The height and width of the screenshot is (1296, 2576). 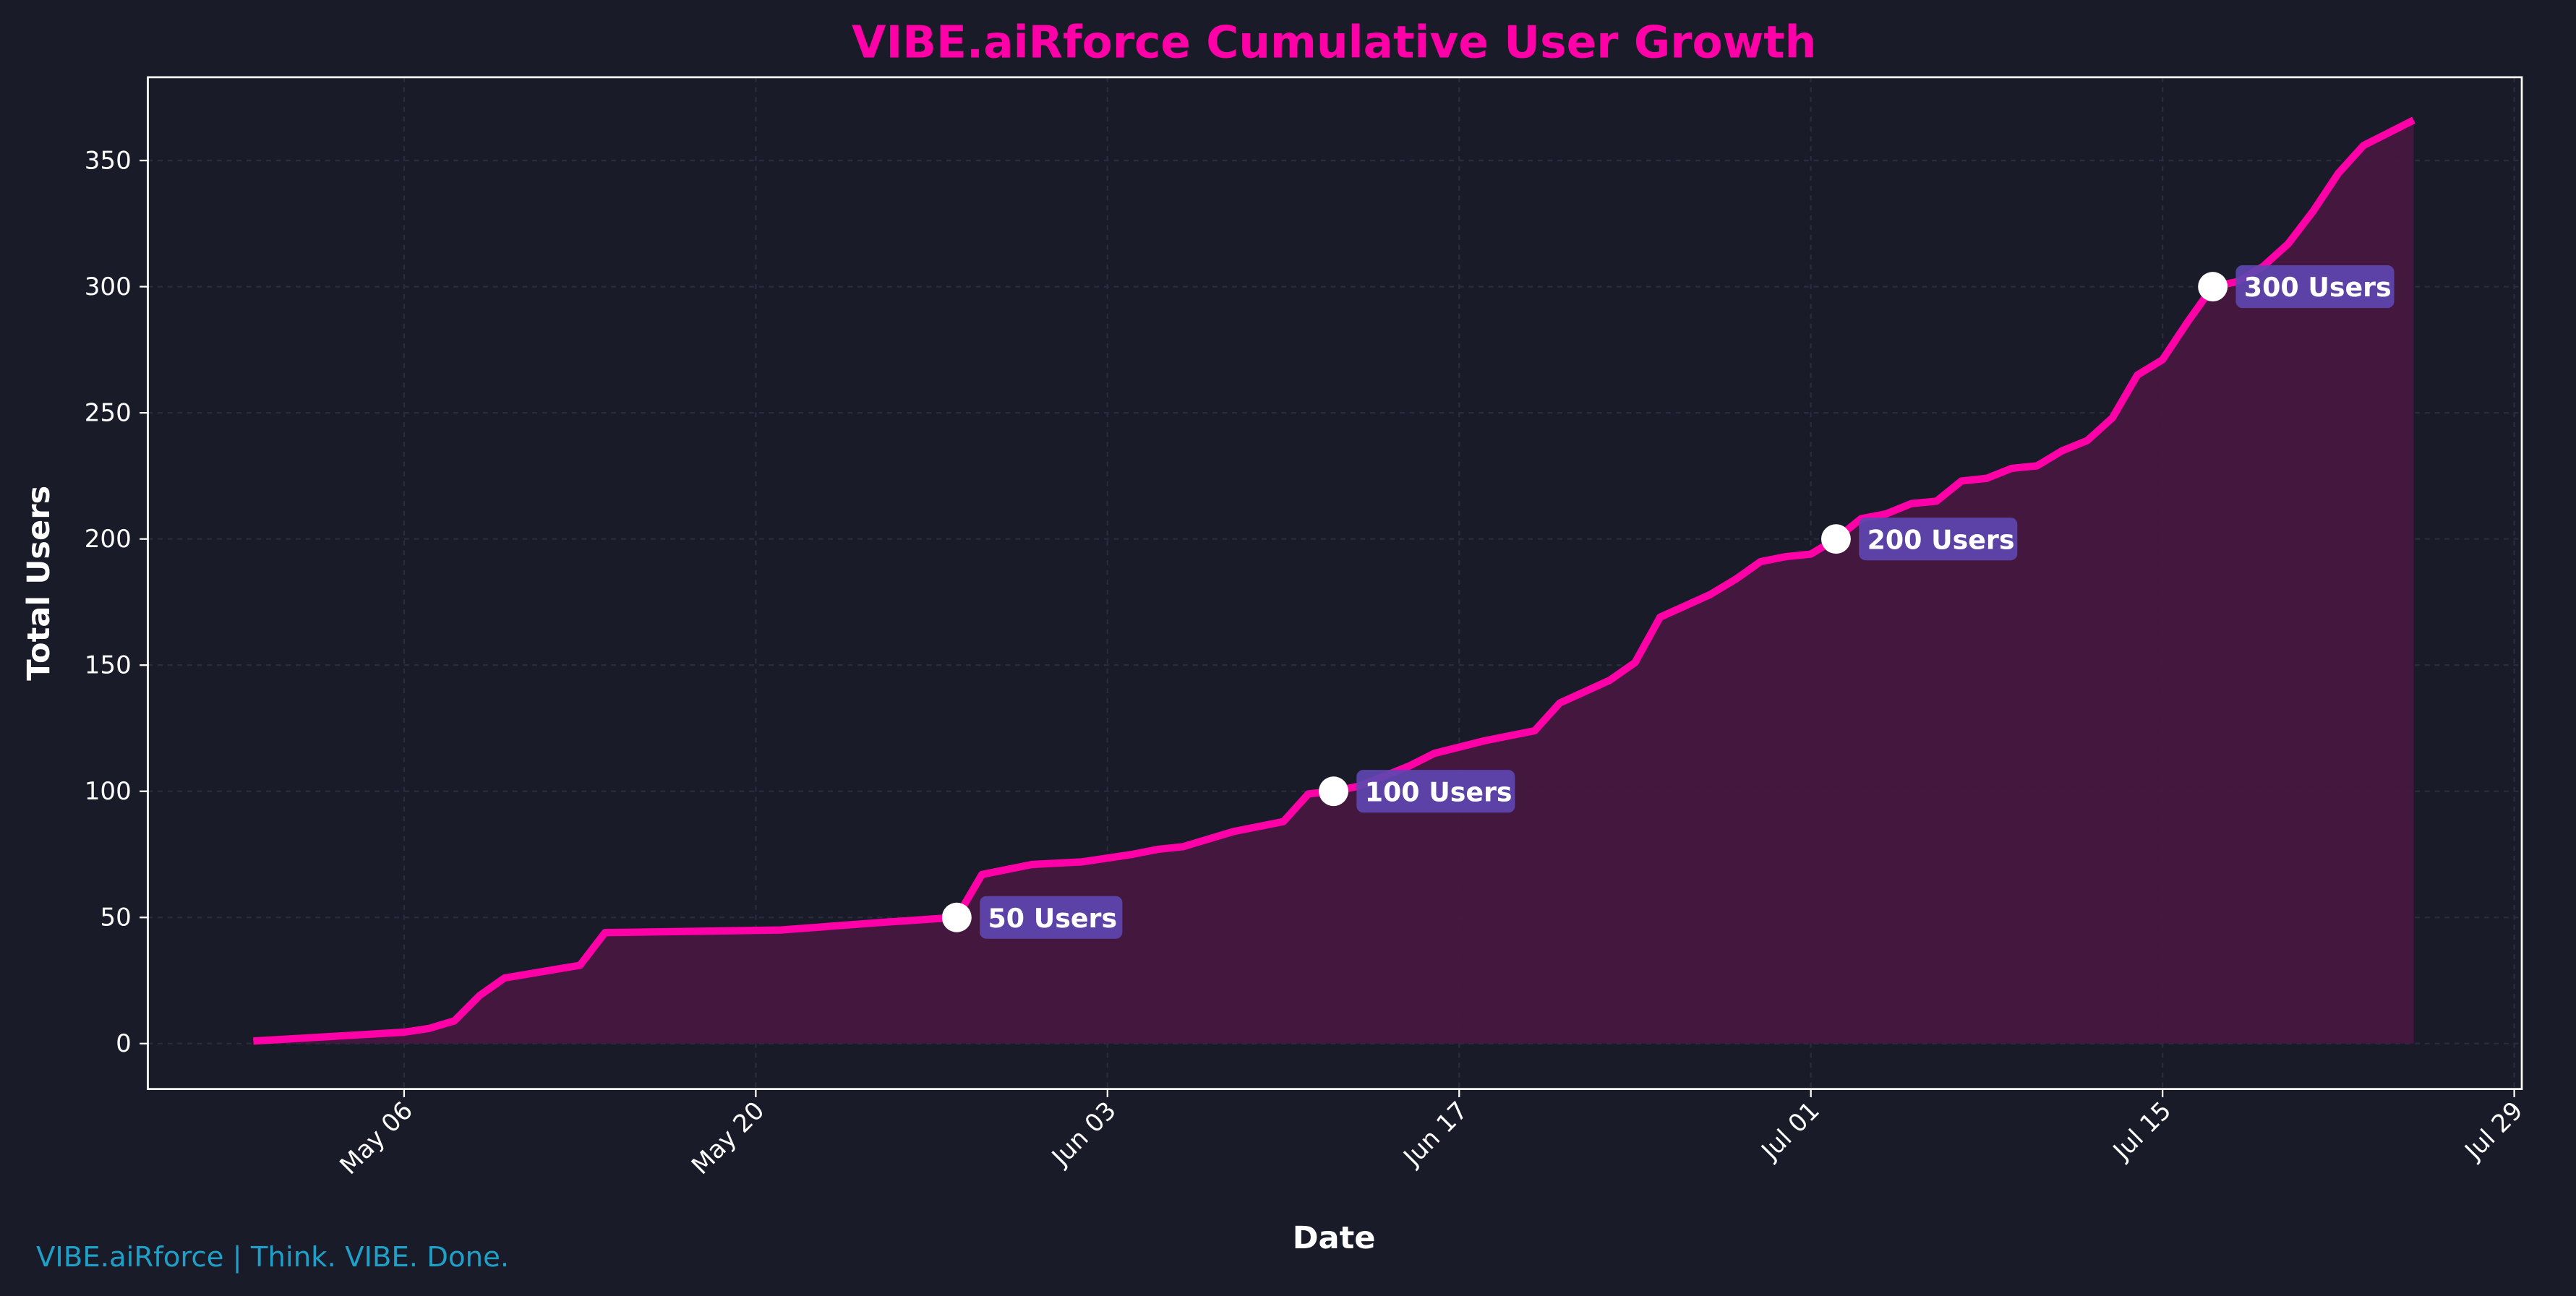 What do you see at coordinates (1334, 1238) in the screenshot?
I see `x-axis-label: Date` at bounding box center [1334, 1238].